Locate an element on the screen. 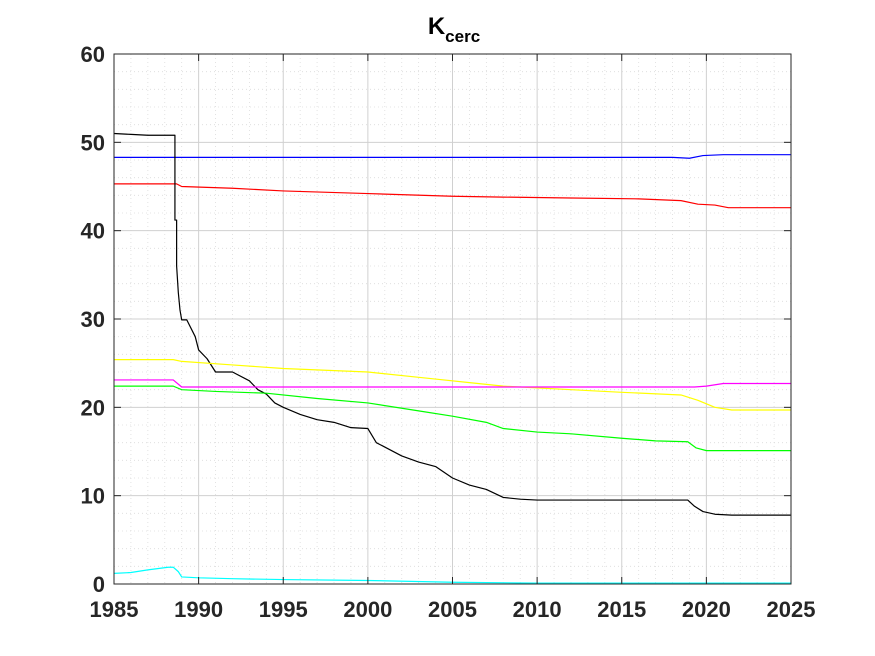  x-tick-label: 2015 is located at coordinates (621, 609).